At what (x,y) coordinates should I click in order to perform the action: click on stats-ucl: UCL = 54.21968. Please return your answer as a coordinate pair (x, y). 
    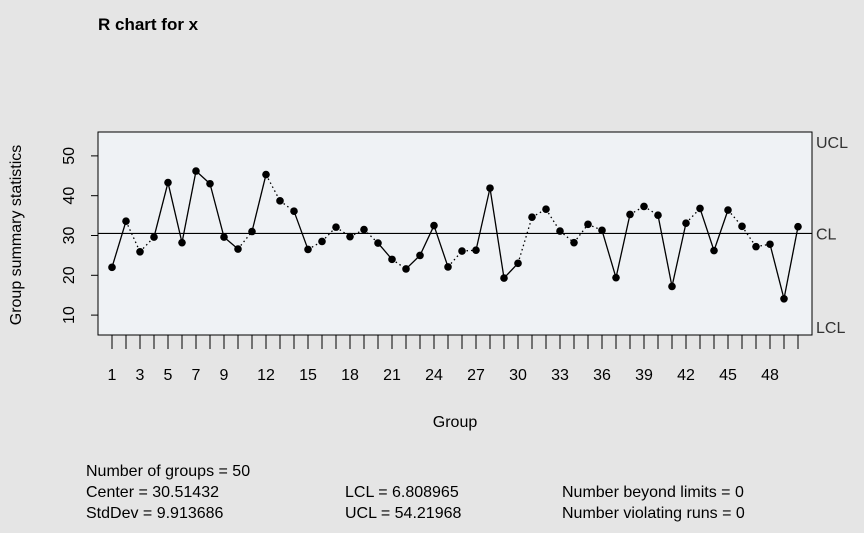
    Looking at the image, I should click on (403, 513).